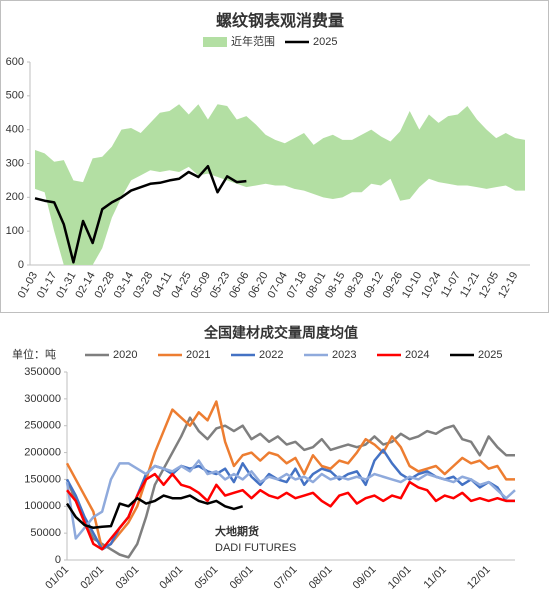 The height and width of the screenshot is (609, 550). Describe the element at coordinates (400, 578) in the screenshot. I see `x-tick-label: 10/01` at that location.